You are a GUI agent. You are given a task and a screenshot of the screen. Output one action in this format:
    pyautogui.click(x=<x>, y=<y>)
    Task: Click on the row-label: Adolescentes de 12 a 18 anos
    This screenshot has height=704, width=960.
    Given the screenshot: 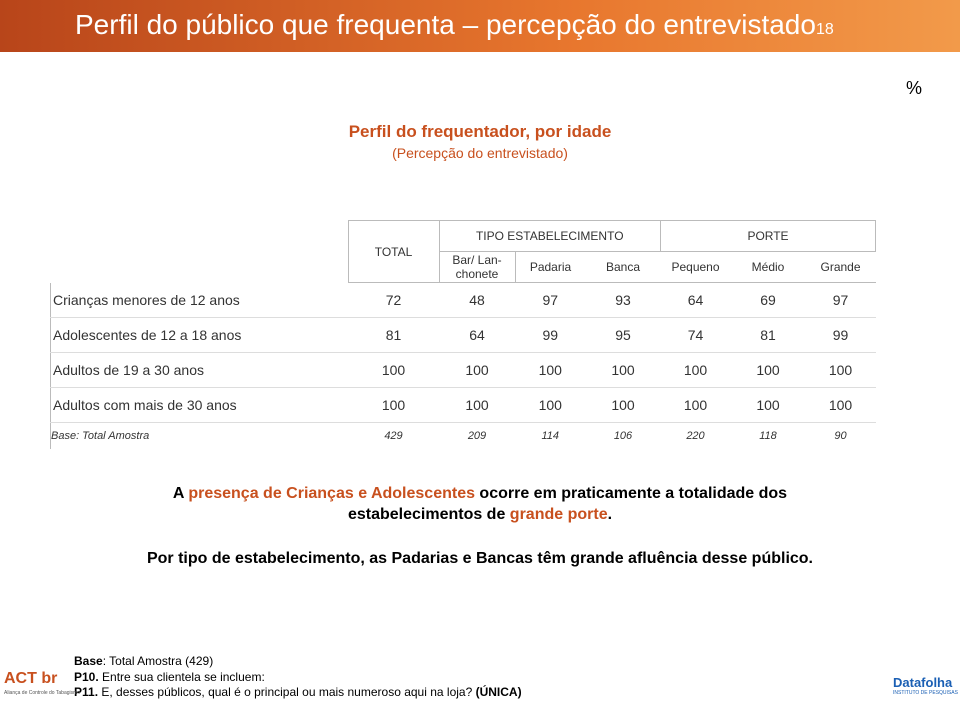 What is the action you would take?
    pyautogui.click(x=199, y=335)
    